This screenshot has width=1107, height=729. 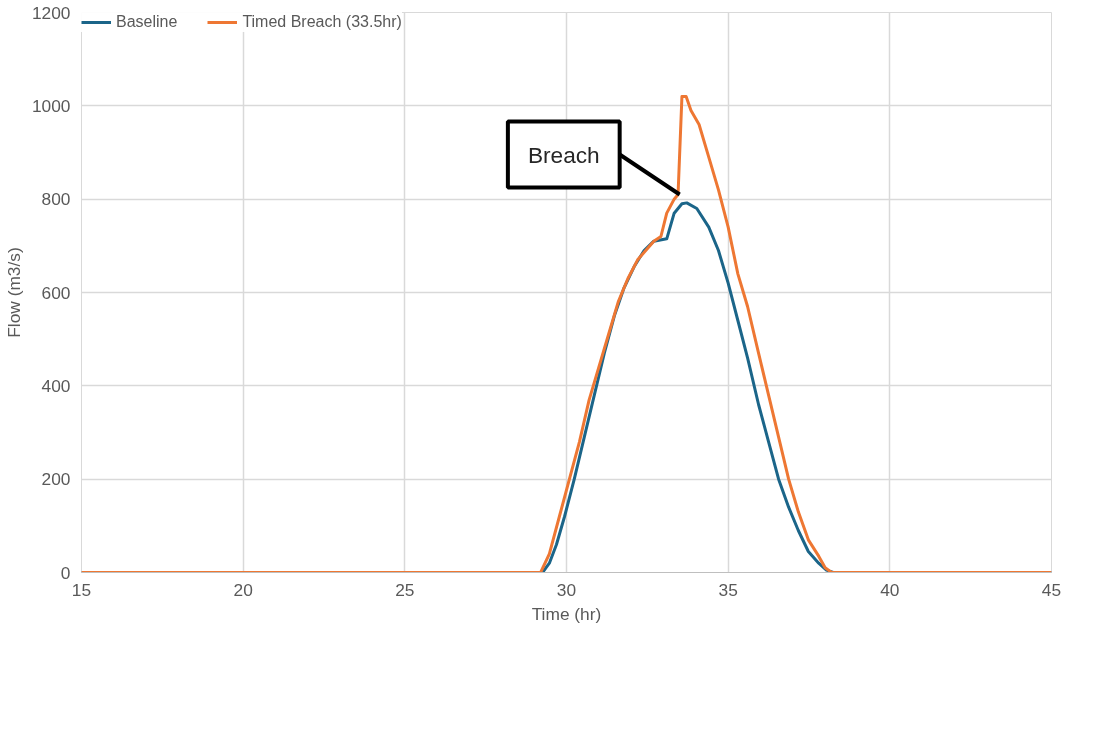 What do you see at coordinates (566, 589) in the screenshot?
I see `x-tick-label: 30` at bounding box center [566, 589].